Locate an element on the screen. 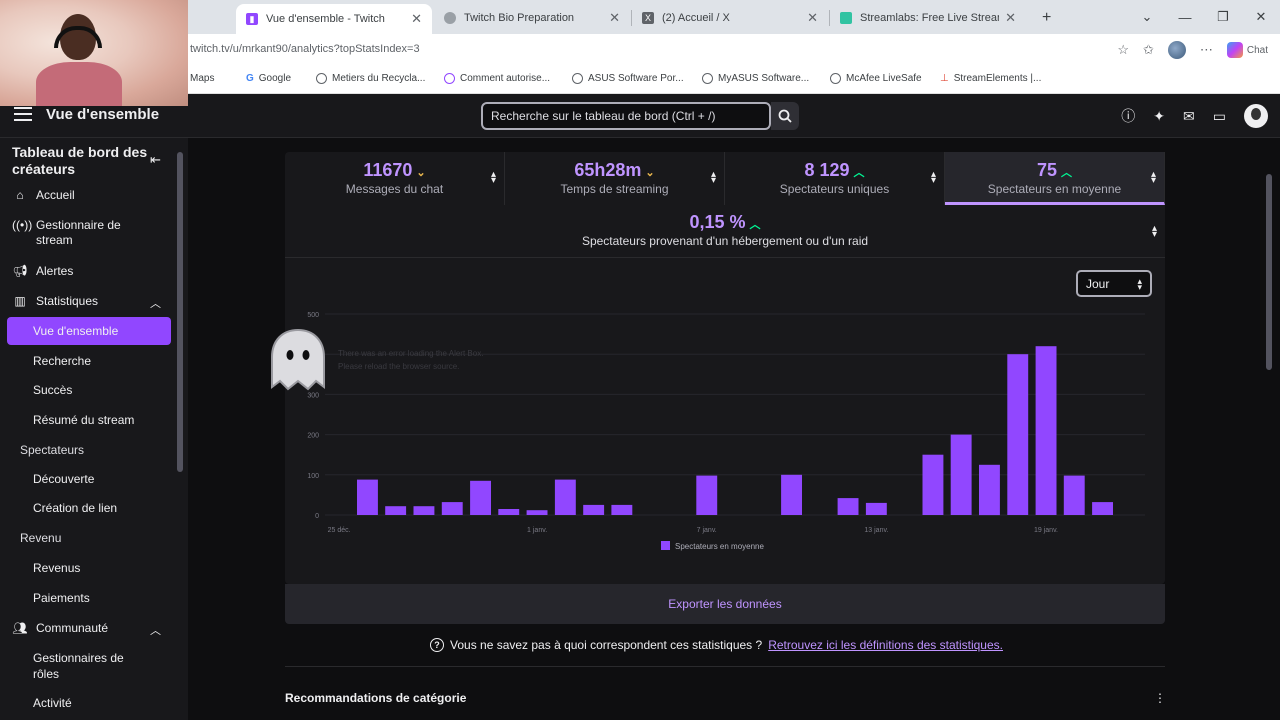 Image resolution: width=1280 pixels, height=720 pixels. home-icon: ⌂ is located at coordinates (20, 195).